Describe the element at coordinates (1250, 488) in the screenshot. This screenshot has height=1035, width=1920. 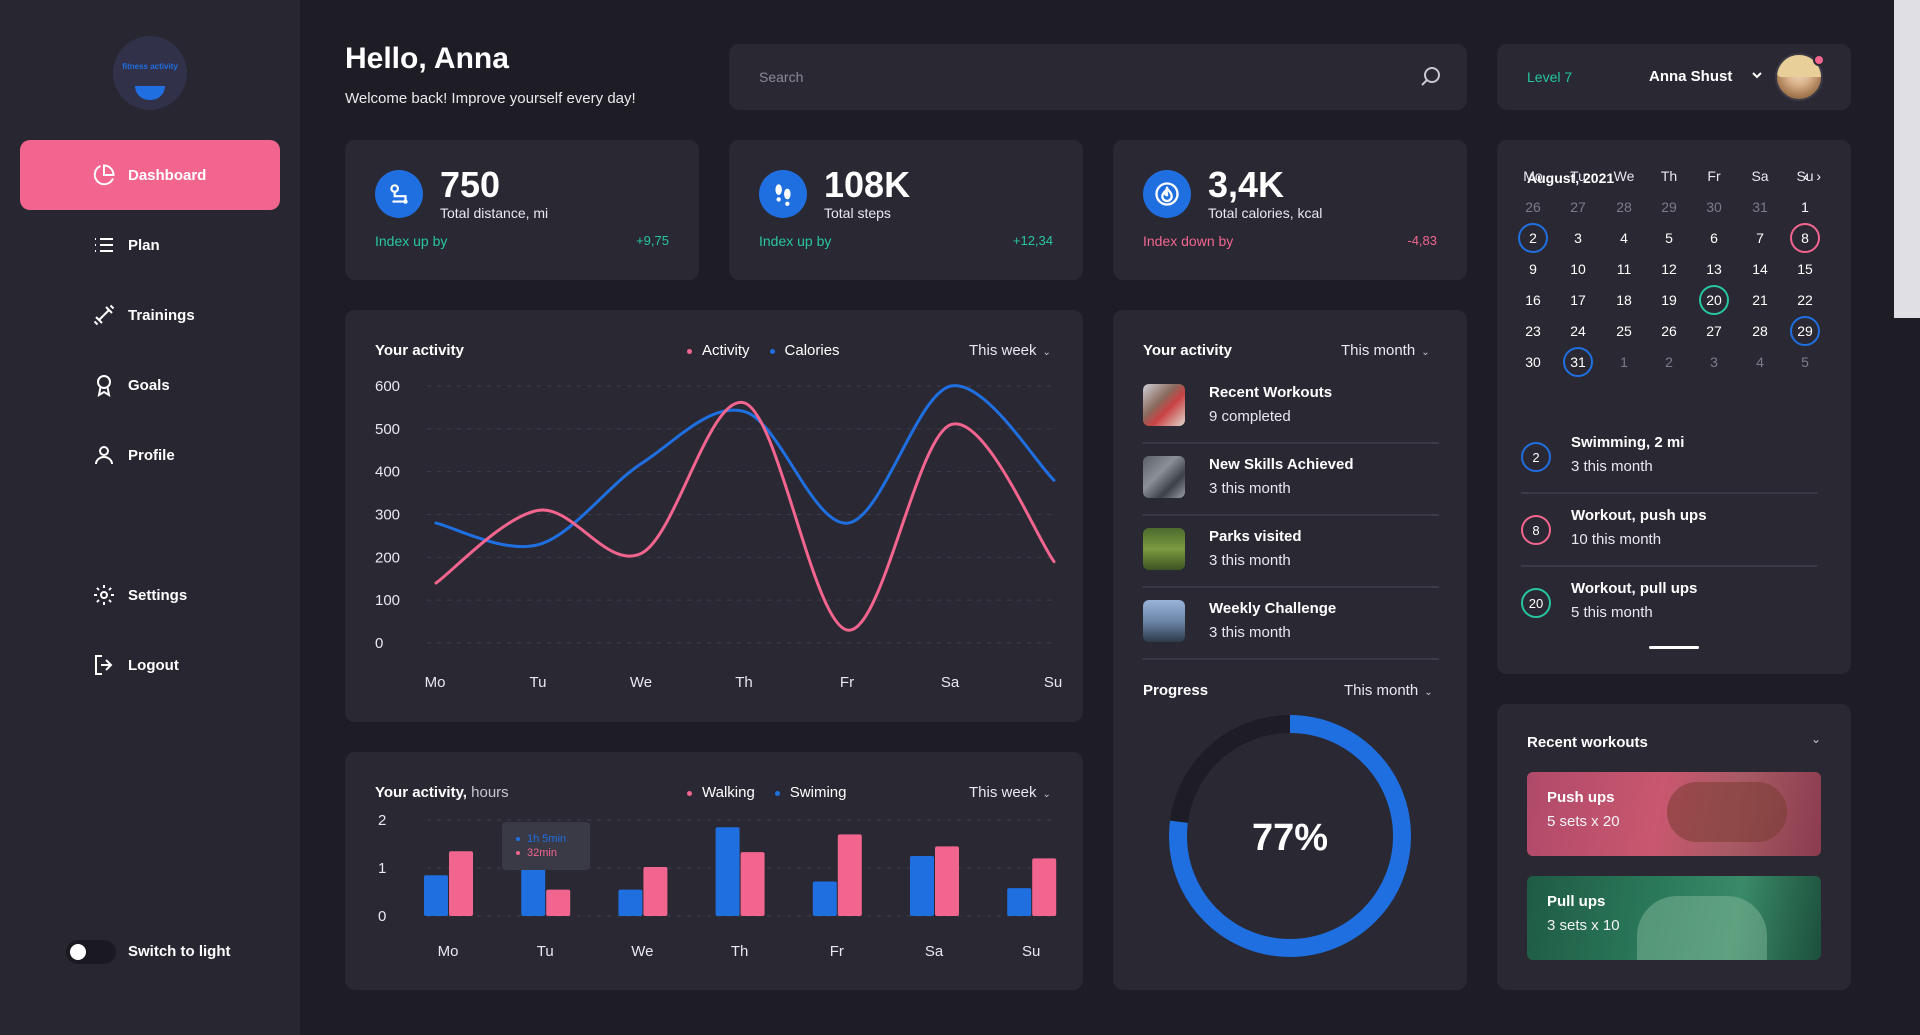
I see `list-item-sub: 3 this month` at that location.